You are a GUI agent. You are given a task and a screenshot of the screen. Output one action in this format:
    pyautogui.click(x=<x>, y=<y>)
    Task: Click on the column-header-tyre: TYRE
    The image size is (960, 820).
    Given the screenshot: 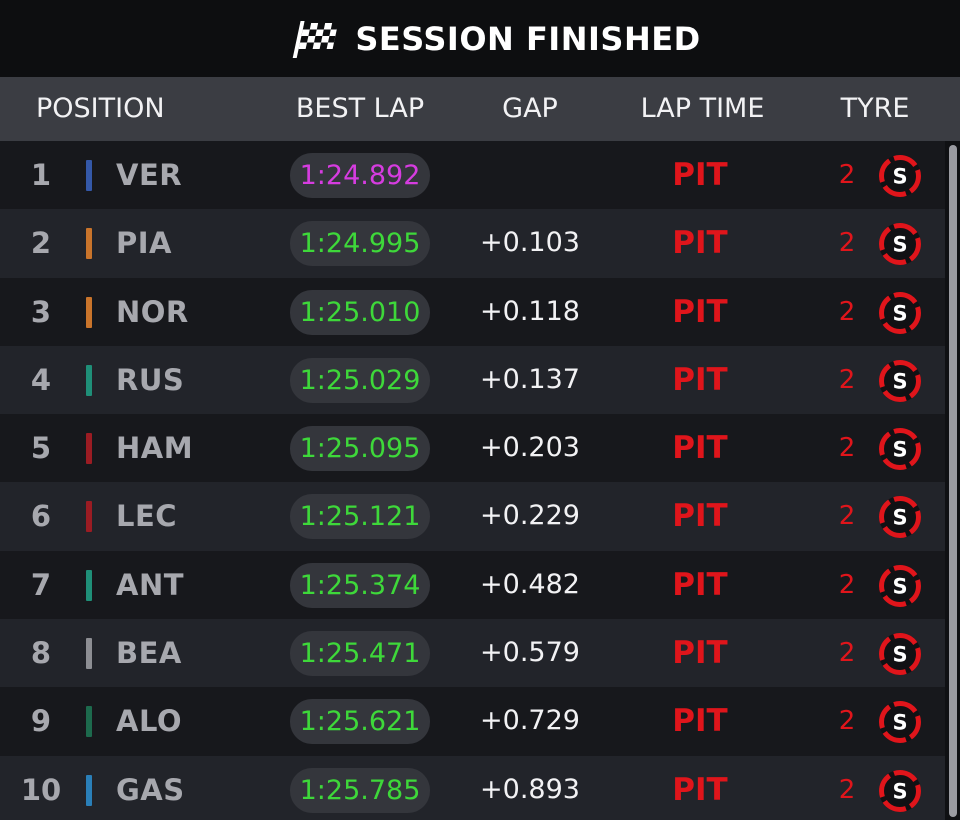 What is the action you would take?
    pyautogui.click(x=875, y=108)
    